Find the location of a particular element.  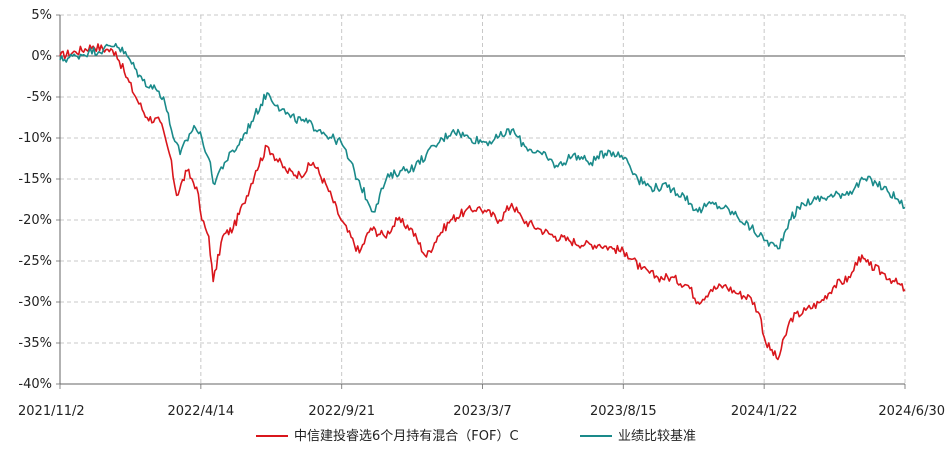

y-tick-label: -30% is located at coordinates (35, 302).